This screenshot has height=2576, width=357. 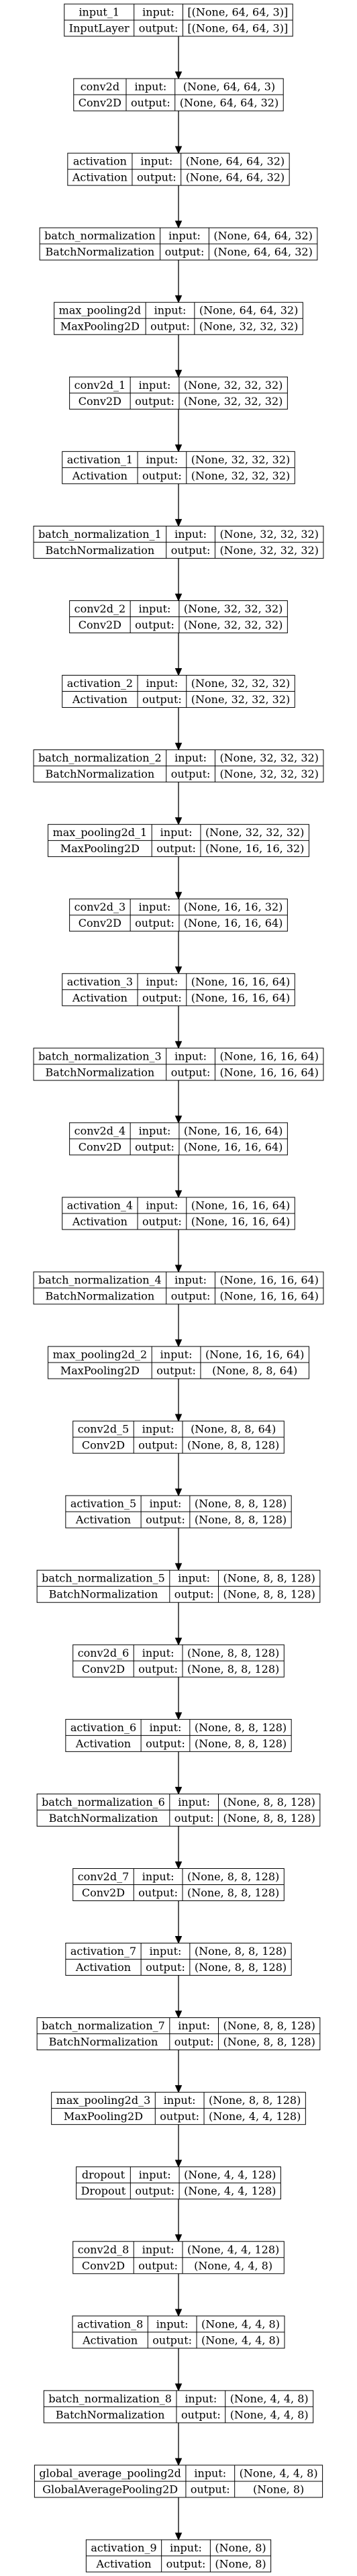 I want to click on input-shape: (None, 8, 8, 64), so click(x=234, y=1429).